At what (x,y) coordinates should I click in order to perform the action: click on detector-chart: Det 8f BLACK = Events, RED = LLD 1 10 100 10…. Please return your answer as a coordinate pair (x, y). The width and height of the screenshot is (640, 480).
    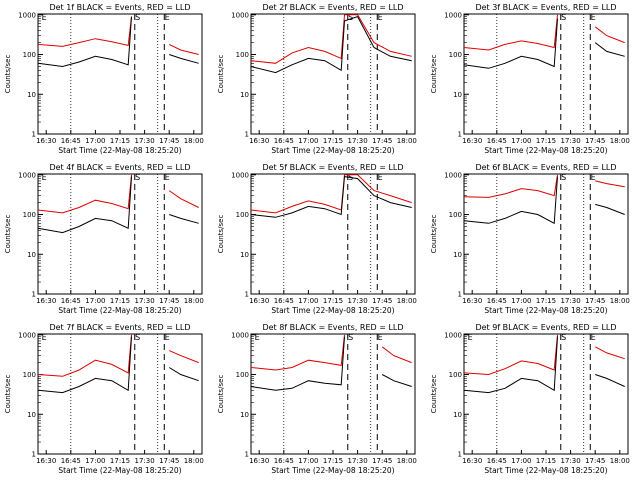
    Looking at the image, I should click on (317, 399).